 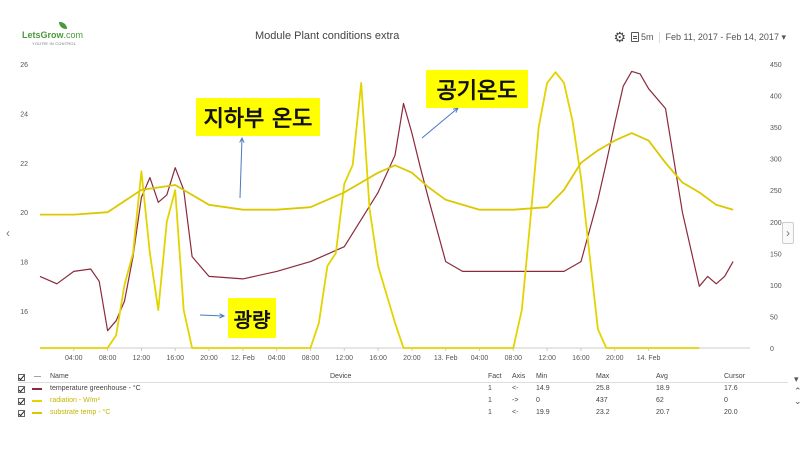 What do you see at coordinates (24, 213) in the screenshot?
I see `y-left-tick-label: 20` at bounding box center [24, 213].